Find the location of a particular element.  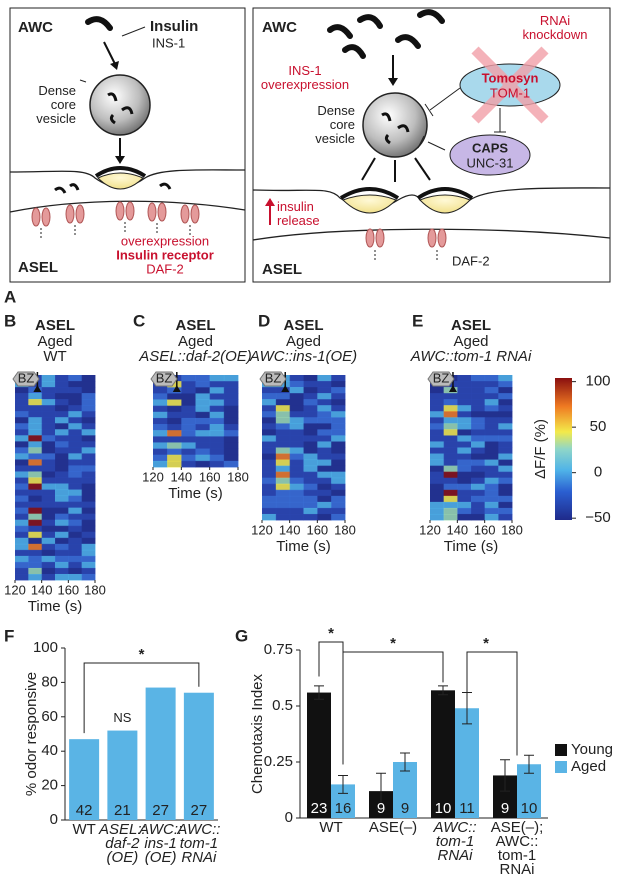

x-tick-label: WT is located at coordinates (83, 829).